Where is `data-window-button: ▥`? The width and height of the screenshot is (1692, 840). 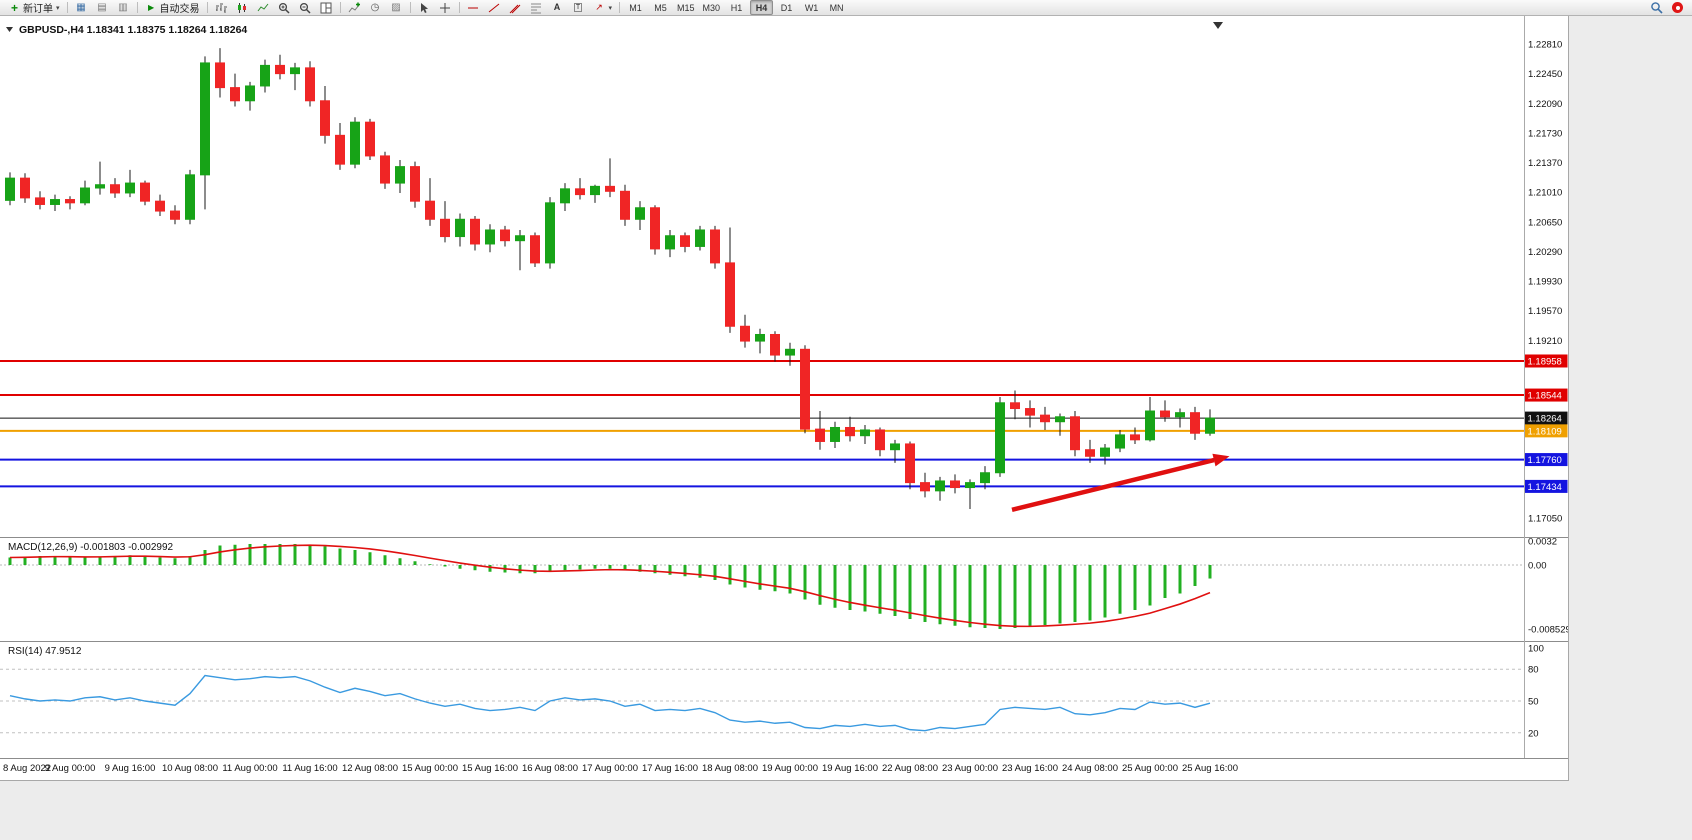 data-window-button: ▥ is located at coordinates (123, 8).